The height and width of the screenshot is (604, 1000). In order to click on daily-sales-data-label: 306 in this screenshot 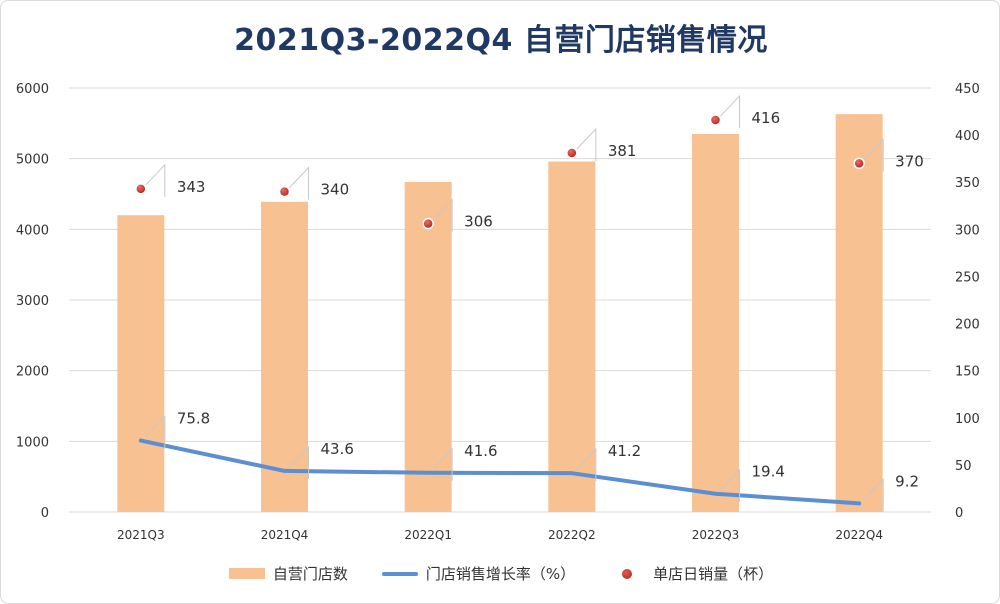, I will do `click(478, 222)`.